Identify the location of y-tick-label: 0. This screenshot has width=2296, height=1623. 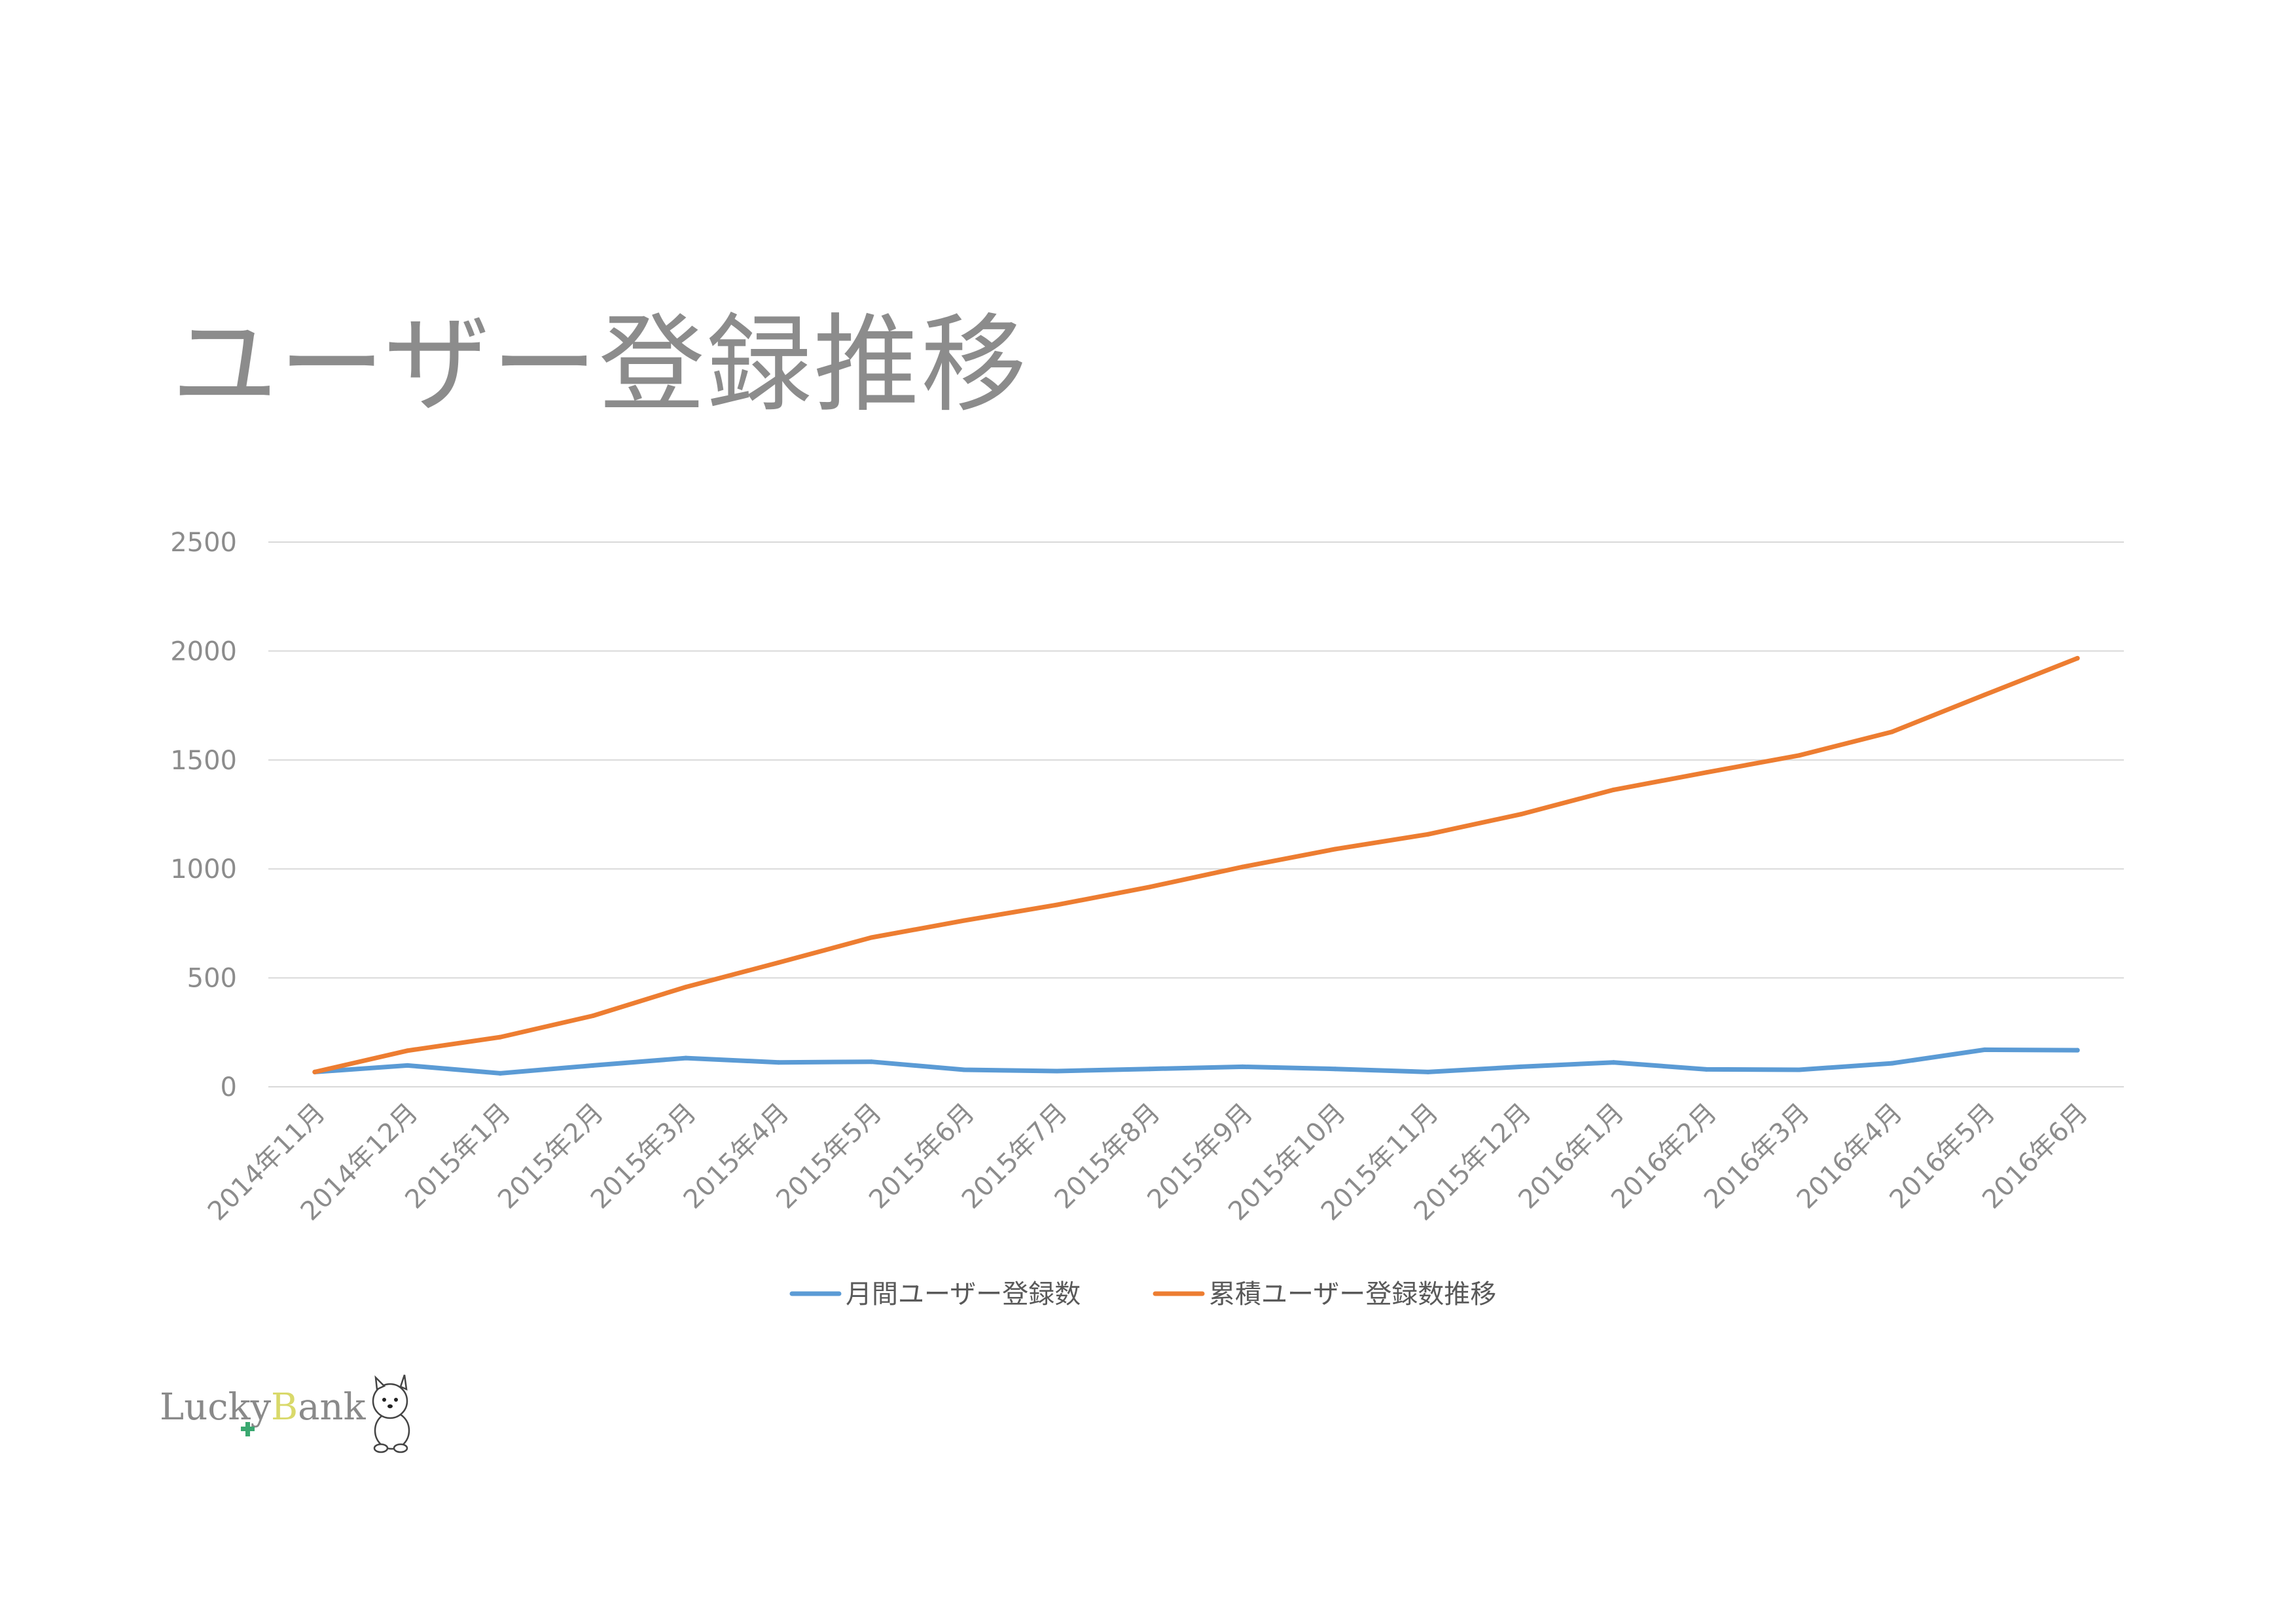
(229, 1087).